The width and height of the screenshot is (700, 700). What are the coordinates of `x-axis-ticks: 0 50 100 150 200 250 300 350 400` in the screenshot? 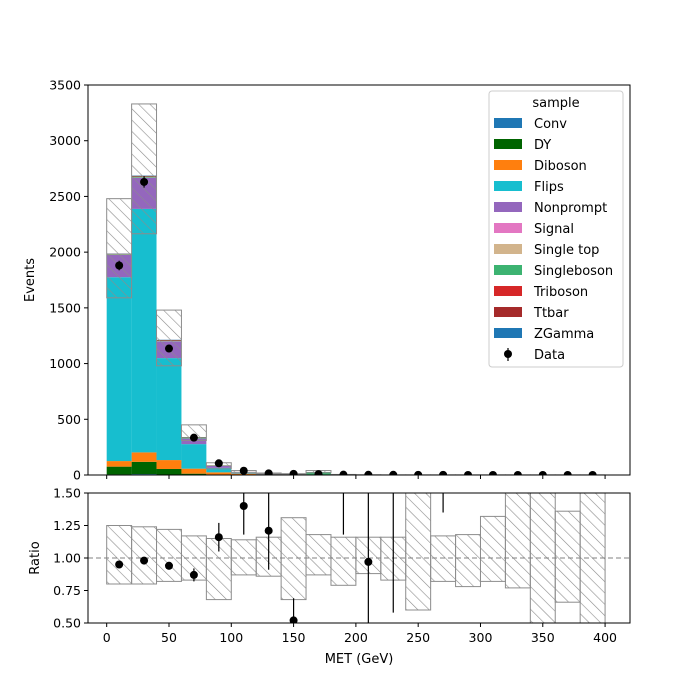 It's located at (360, 634).